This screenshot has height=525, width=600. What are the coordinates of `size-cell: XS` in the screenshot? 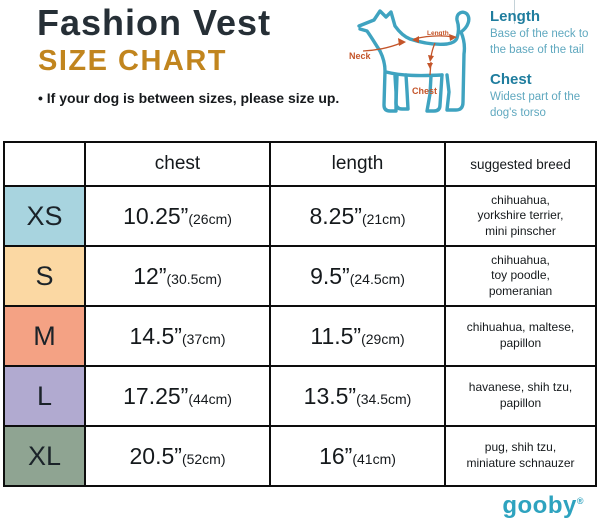 It's located at (44, 215).